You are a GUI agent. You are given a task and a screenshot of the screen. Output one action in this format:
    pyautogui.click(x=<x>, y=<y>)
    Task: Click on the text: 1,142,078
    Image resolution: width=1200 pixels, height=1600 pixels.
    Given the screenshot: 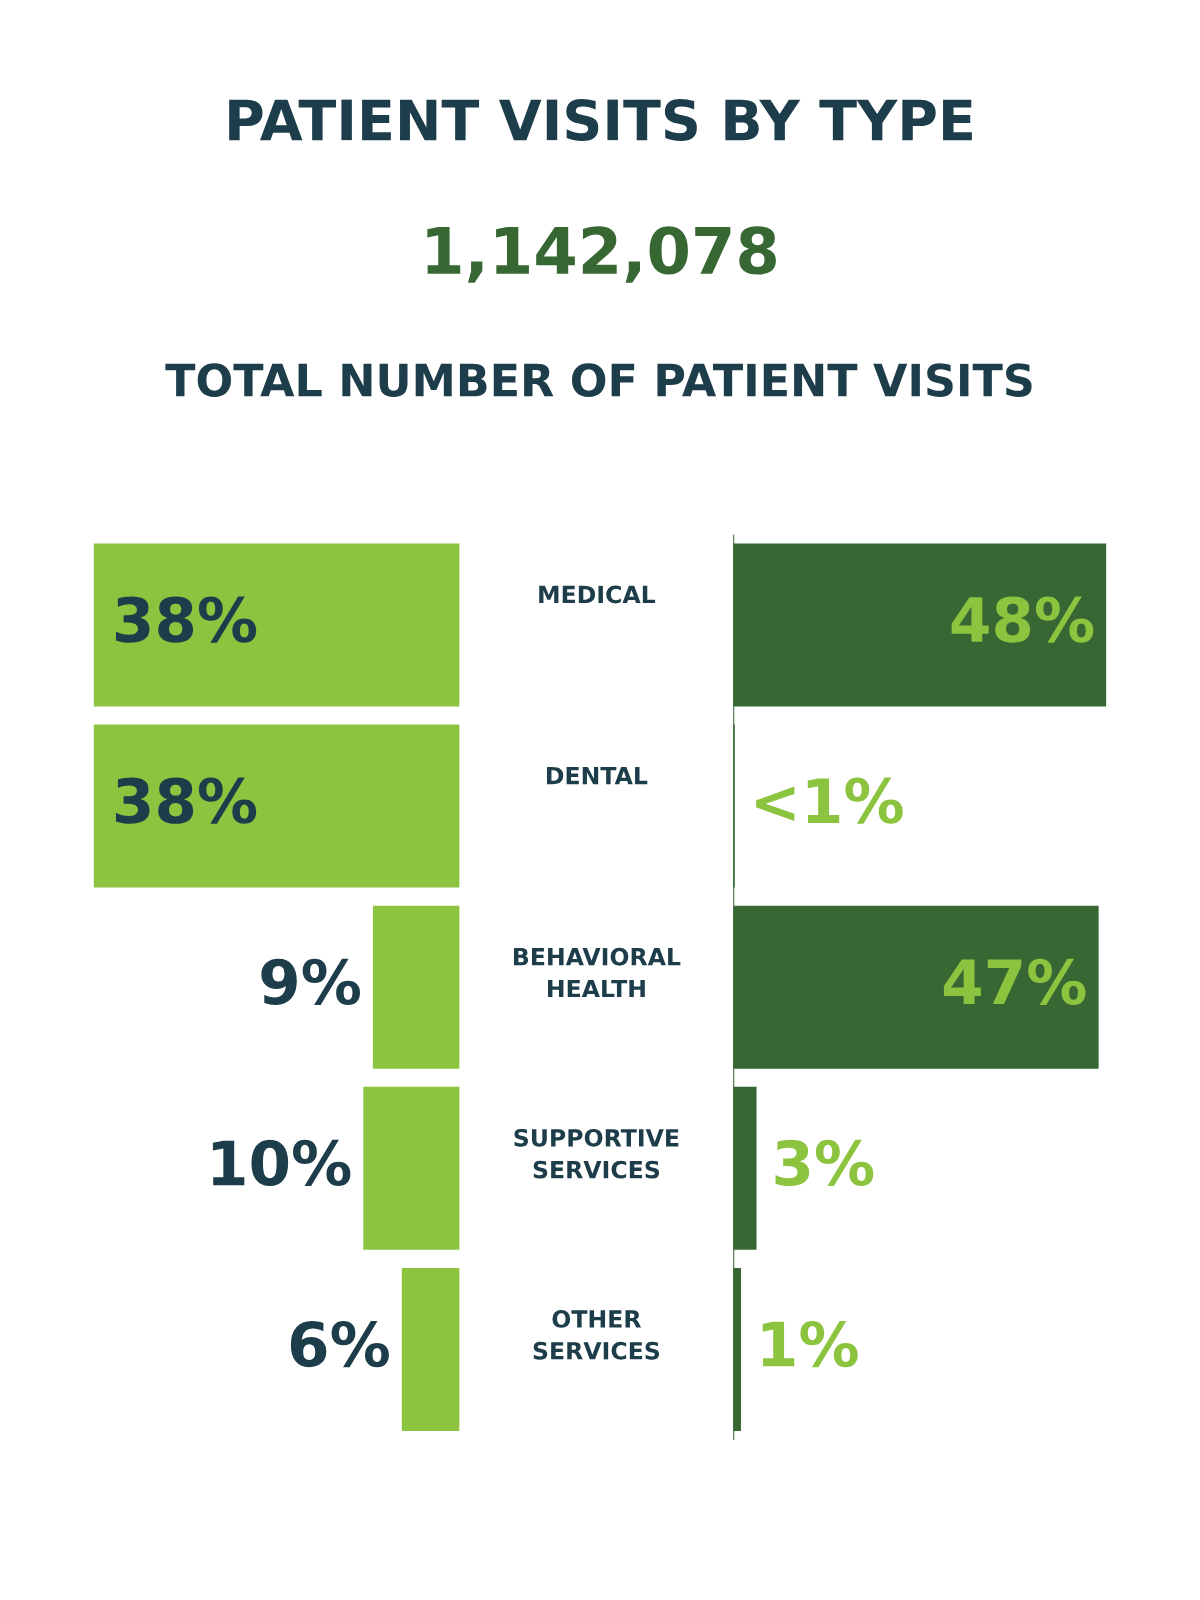 What is the action you would take?
    pyautogui.click(x=601, y=254)
    